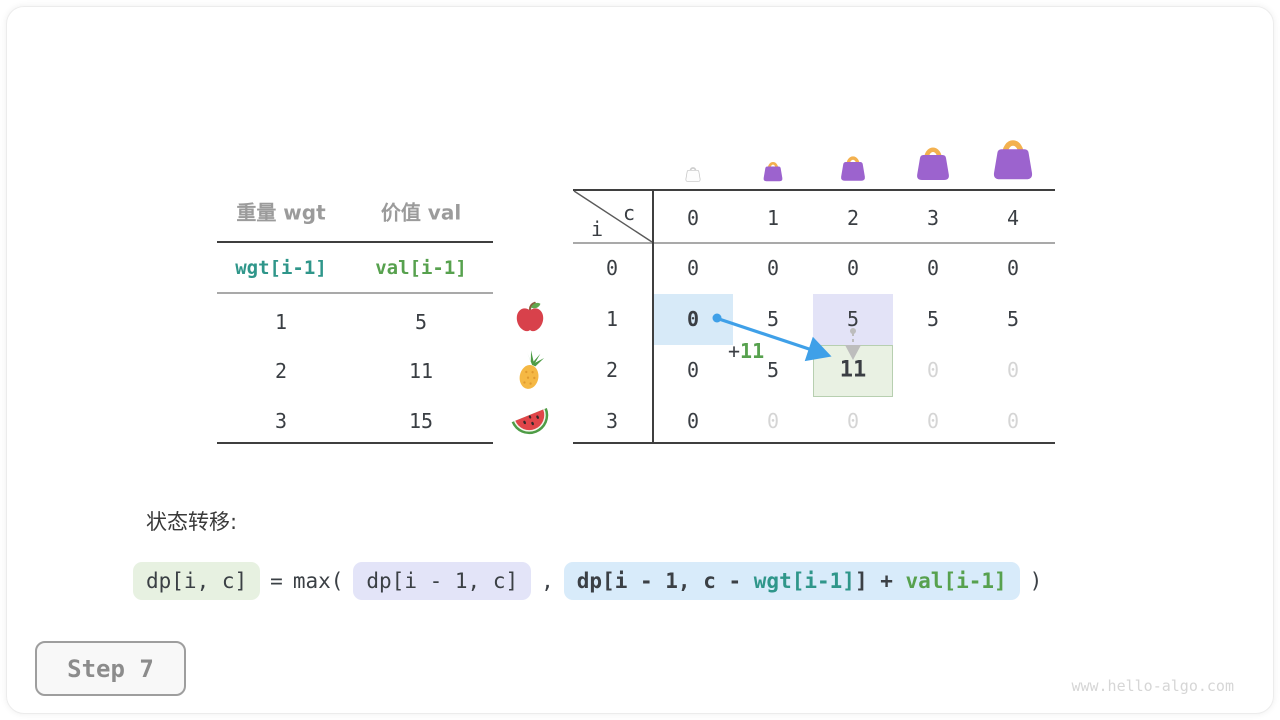 This screenshot has width=1280, height=720. What do you see at coordinates (804, 581) in the screenshot?
I see `formula-arg-pick-wgt: wgt[i-1]` at bounding box center [804, 581].